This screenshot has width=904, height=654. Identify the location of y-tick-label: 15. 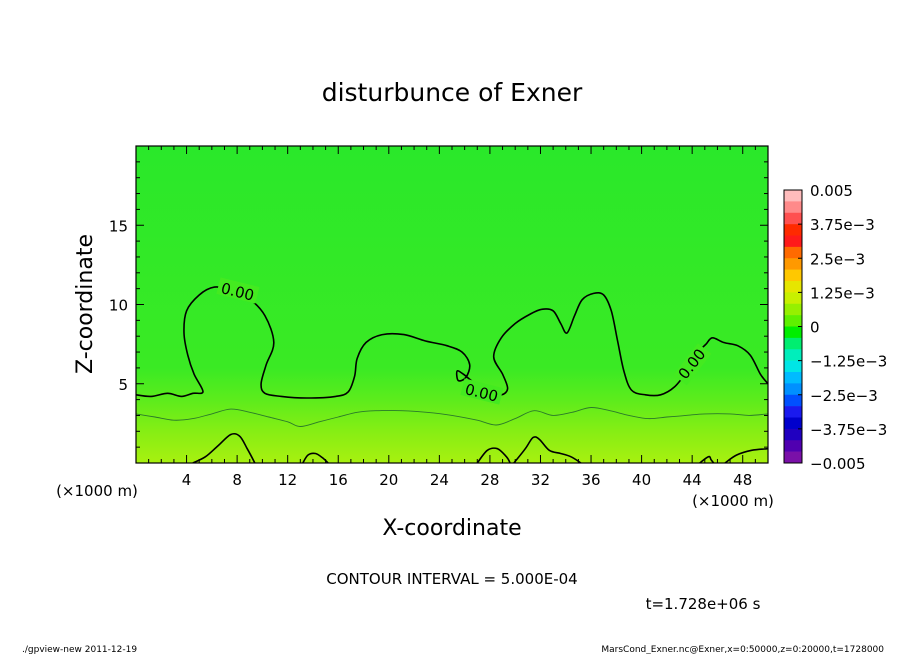
(118, 226).